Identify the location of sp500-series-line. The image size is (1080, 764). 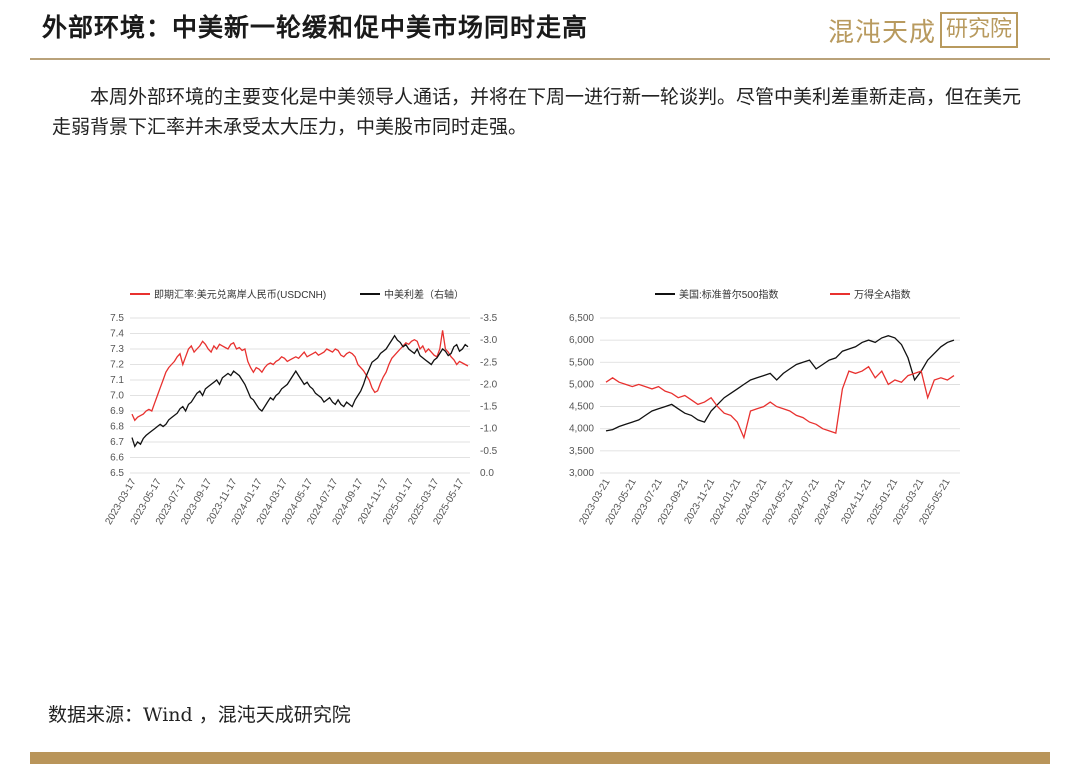
(780, 383).